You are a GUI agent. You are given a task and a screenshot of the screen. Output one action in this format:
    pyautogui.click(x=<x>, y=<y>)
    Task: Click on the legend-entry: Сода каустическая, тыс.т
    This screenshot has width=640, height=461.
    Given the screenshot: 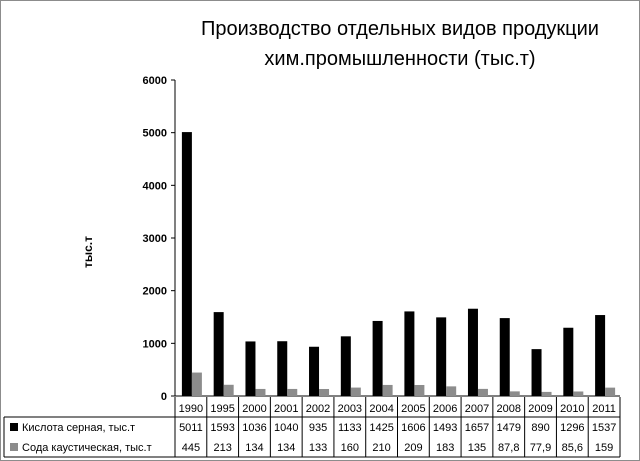 What is the action you would take?
    pyautogui.click(x=87, y=448)
    